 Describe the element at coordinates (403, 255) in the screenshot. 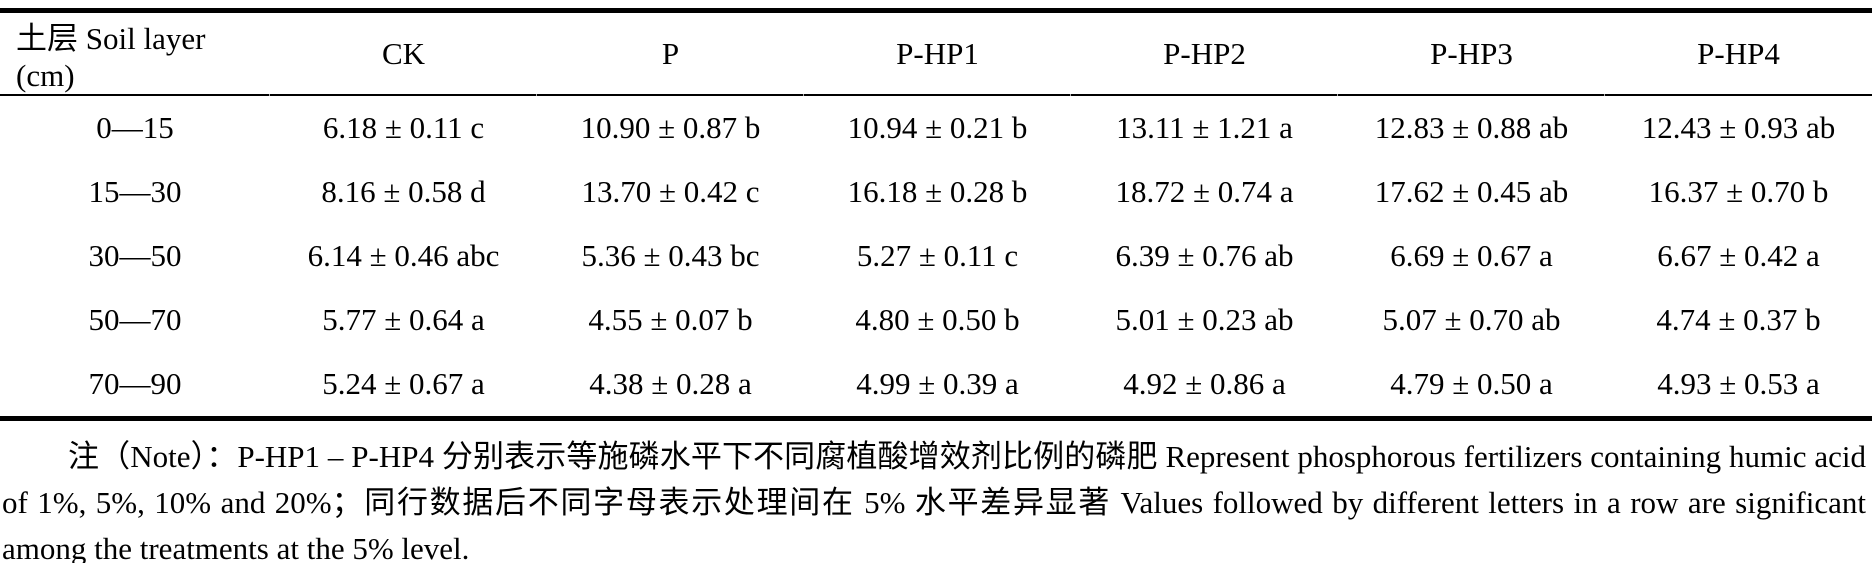

I see `table-cell: 6.14 ± 0.46 abc` at that location.